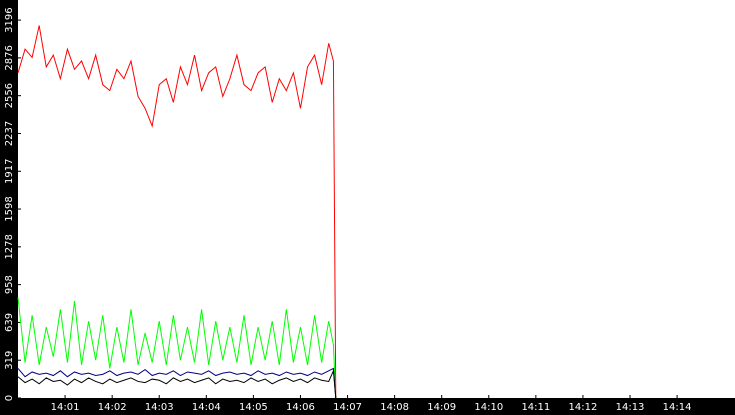 Image resolution: width=735 pixels, height=415 pixels. What do you see at coordinates (300, 407) in the screenshot?
I see `x-tick-label: 14:06` at bounding box center [300, 407].